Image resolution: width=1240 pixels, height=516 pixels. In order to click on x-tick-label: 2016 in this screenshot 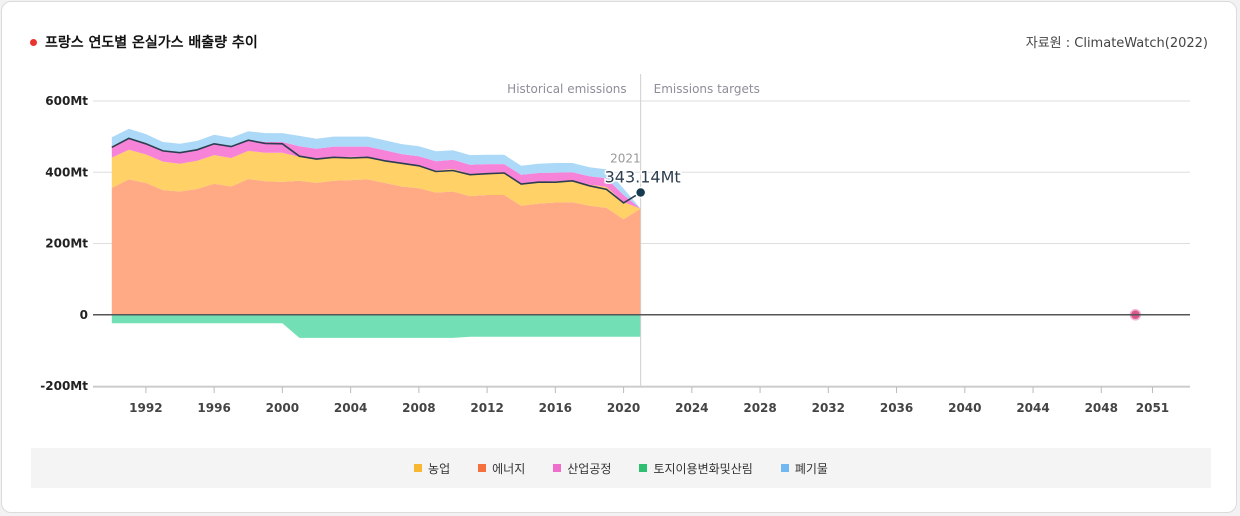, I will do `click(555, 408)`.